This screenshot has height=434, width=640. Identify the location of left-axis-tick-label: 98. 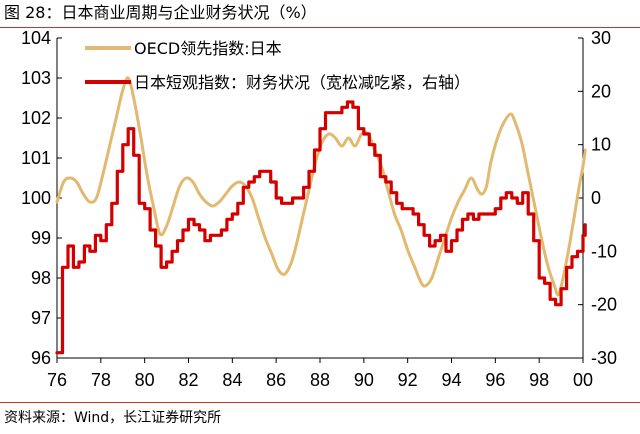
(41, 278).